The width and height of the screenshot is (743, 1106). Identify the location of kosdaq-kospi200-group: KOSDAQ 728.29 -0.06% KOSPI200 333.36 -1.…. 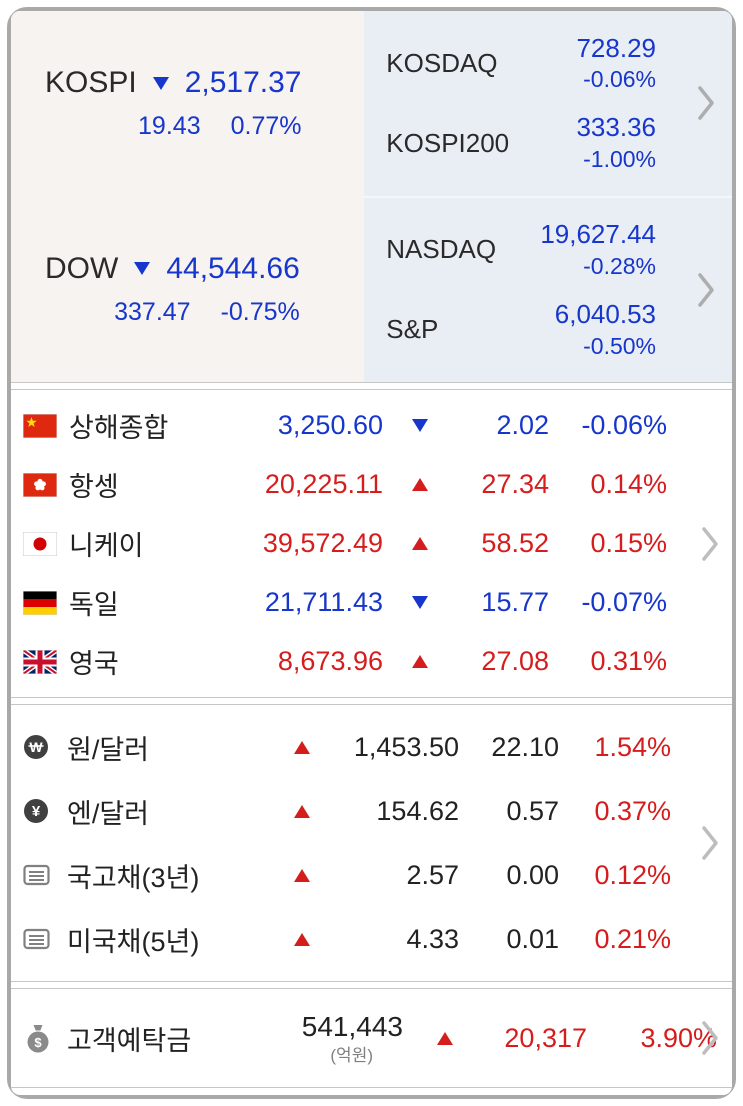
(548, 103).